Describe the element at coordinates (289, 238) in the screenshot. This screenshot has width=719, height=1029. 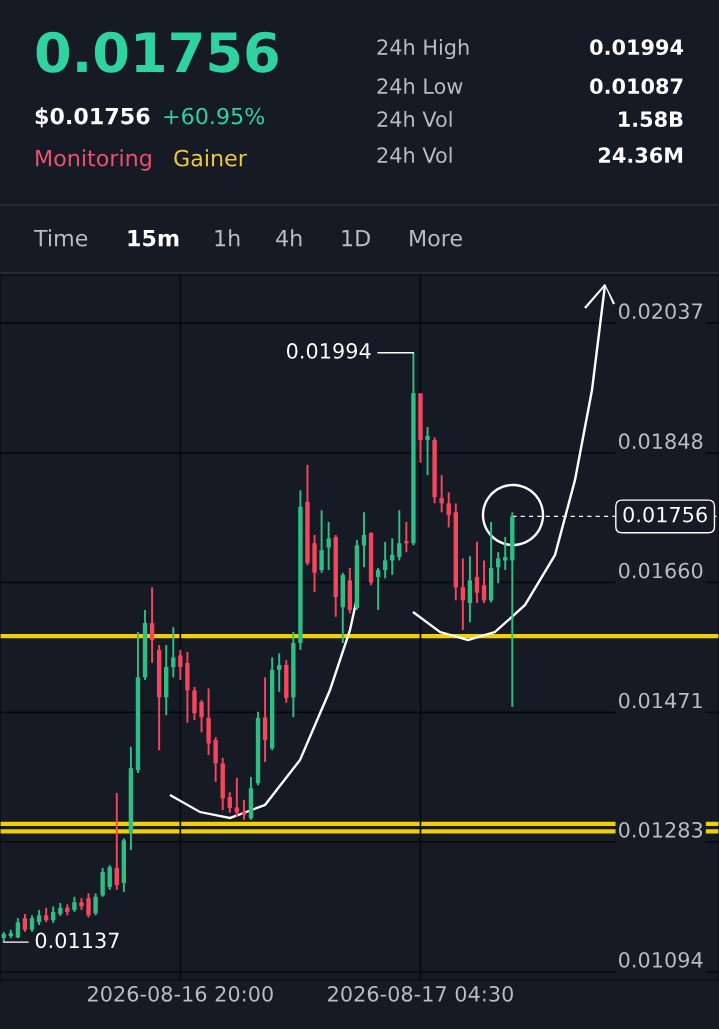
I see `text: 4h` at that location.